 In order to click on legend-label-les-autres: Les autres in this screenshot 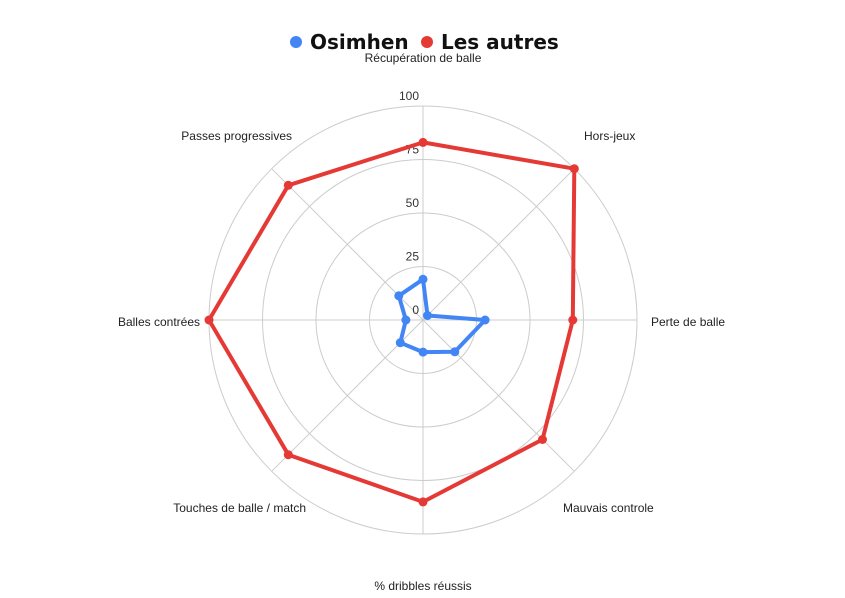, I will do `click(500, 42)`.